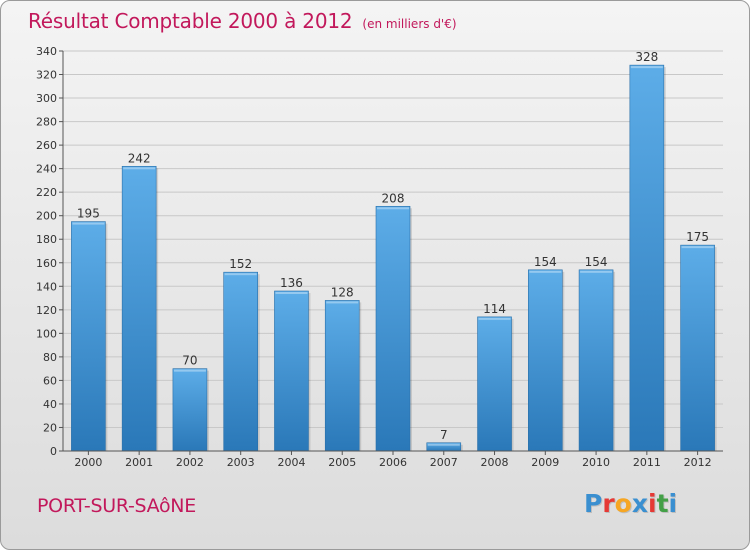 The image size is (750, 550). I want to click on y-tick-label: 180, so click(46, 239).